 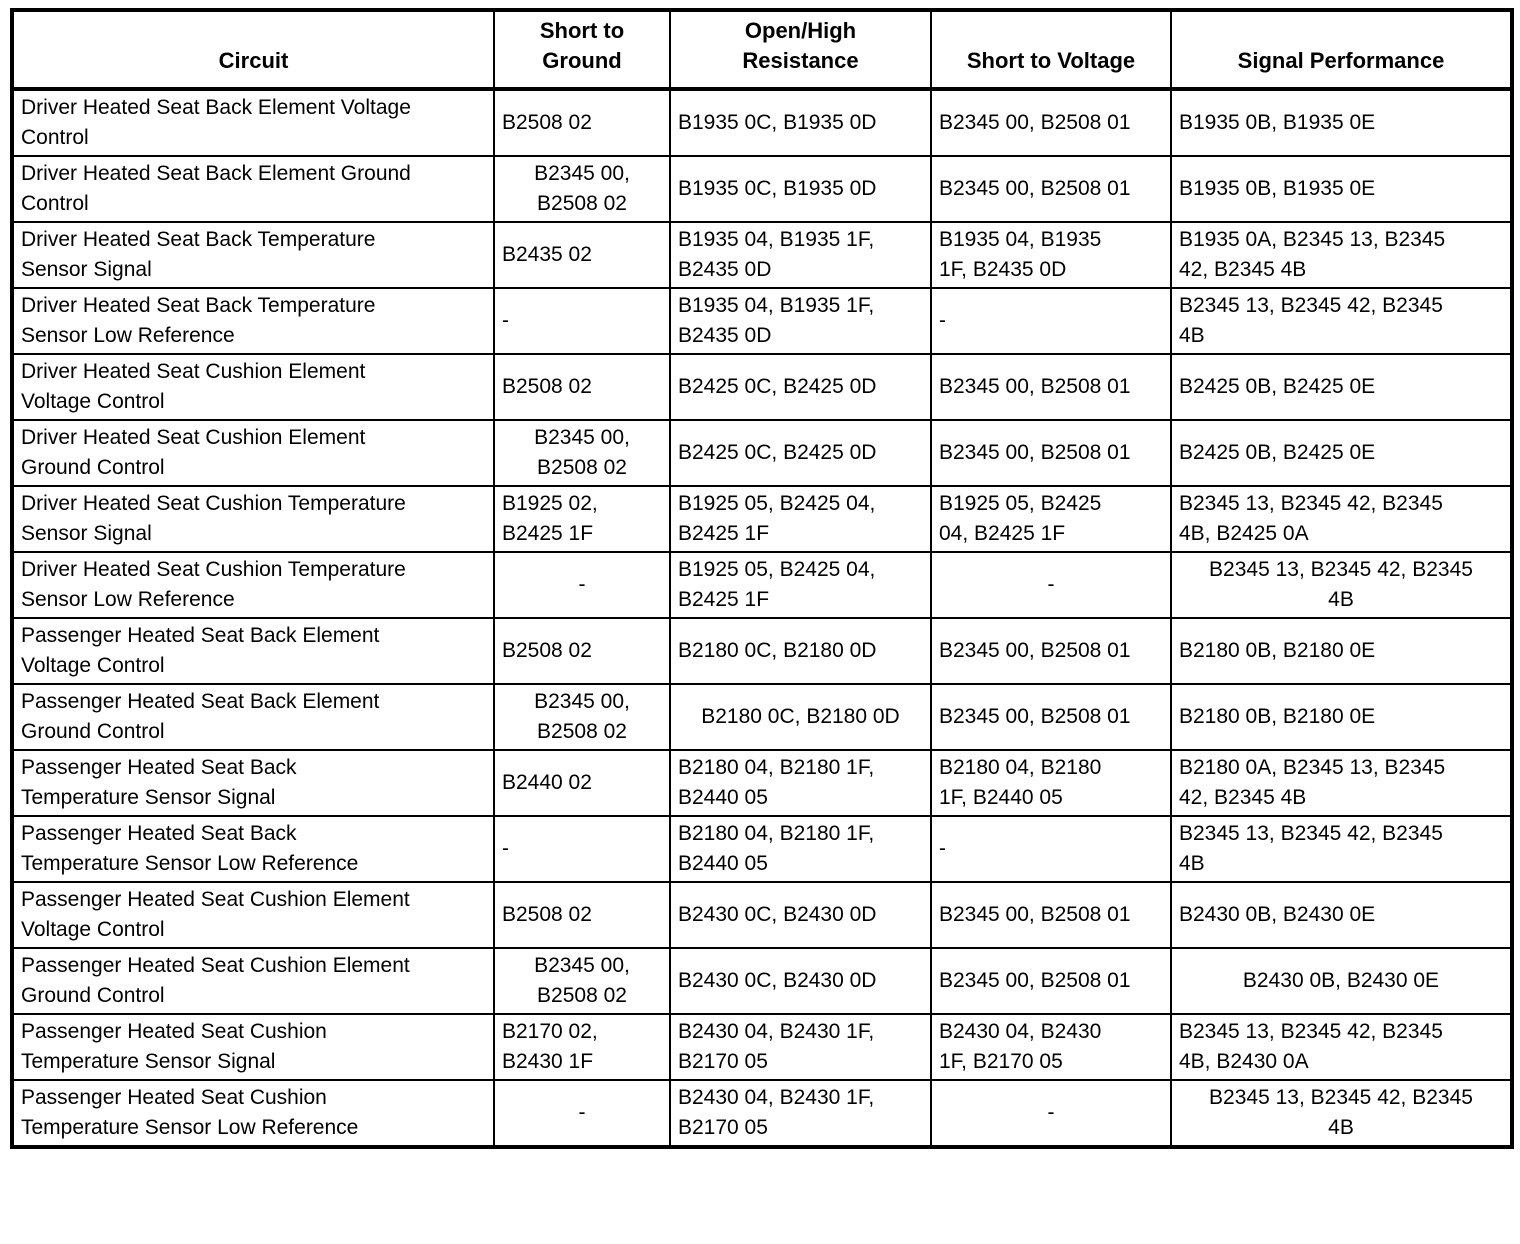 I want to click on column-header-circuit: Circuit, so click(x=253, y=50).